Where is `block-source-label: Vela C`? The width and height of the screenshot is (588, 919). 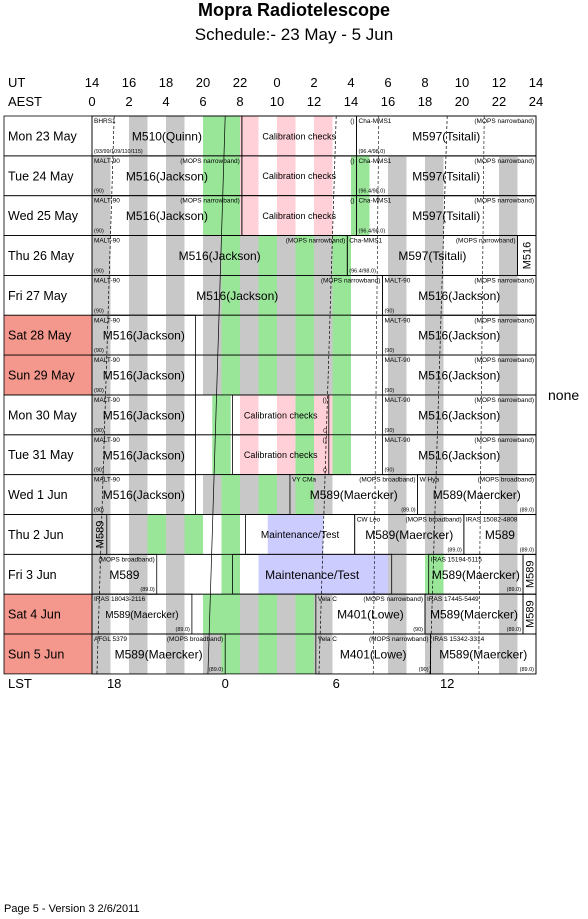 block-source-label: Vela C is located at coordinates (327, 639).